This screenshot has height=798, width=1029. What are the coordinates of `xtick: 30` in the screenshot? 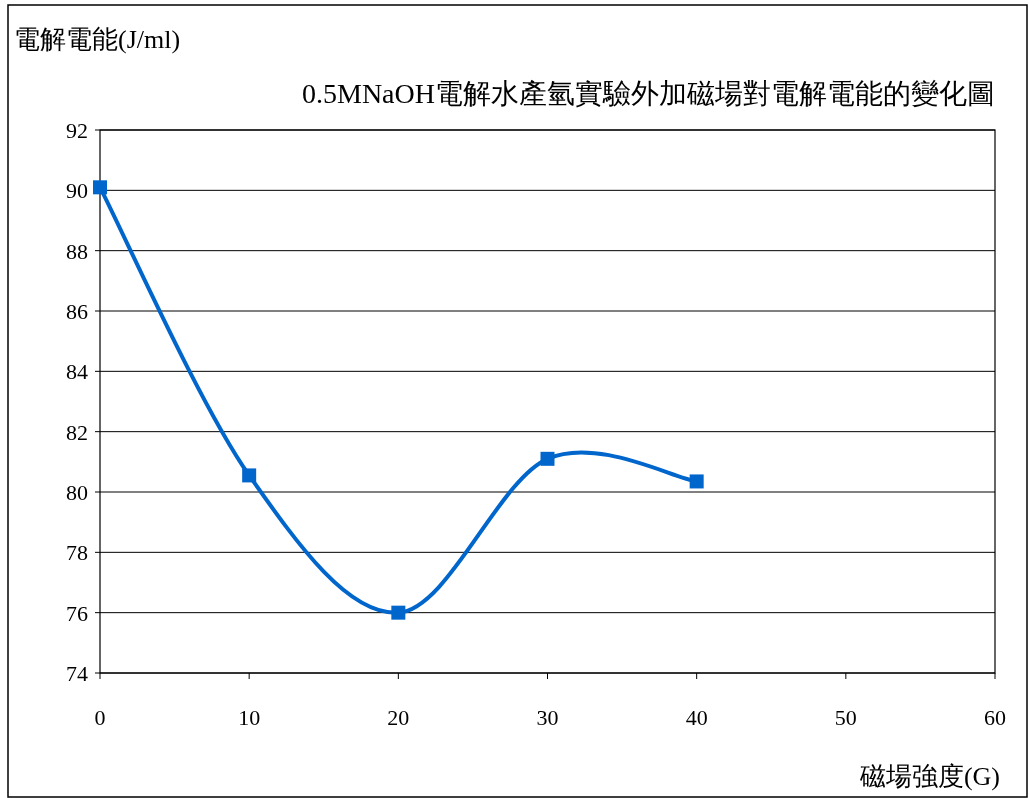 It's located at (547, 717).